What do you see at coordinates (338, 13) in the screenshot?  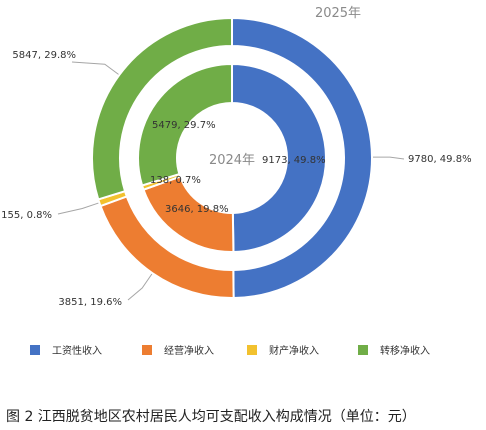 I see `outer-ring-title: 2025年` at bounding box center [338, 13].